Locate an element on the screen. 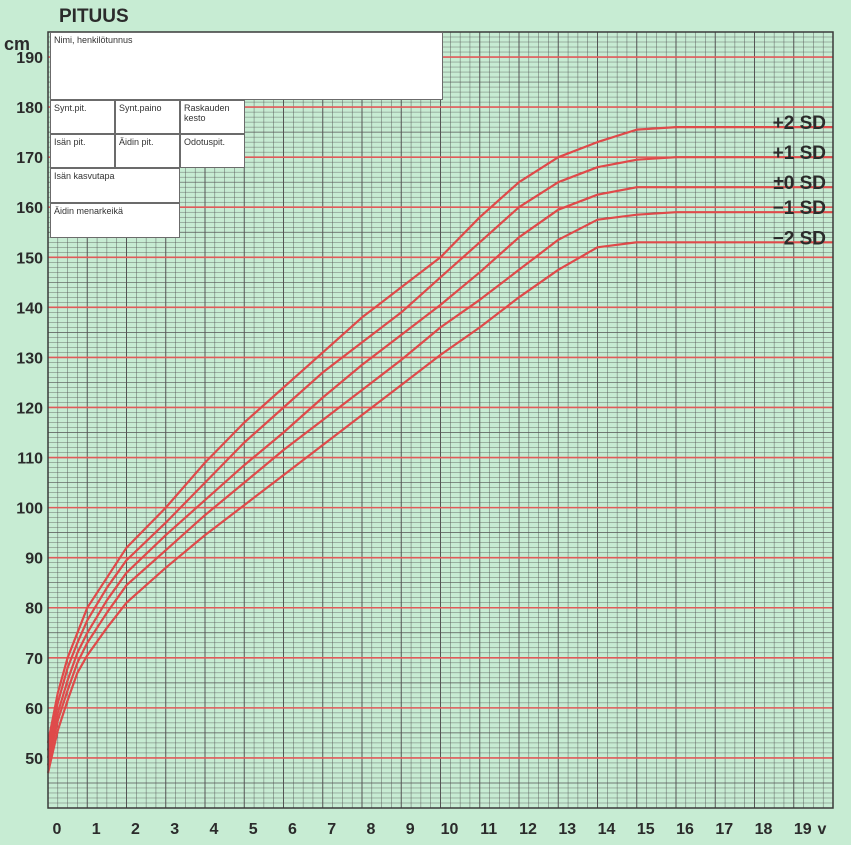  x-tick-2: 2 is located at coordinates (135, 829).